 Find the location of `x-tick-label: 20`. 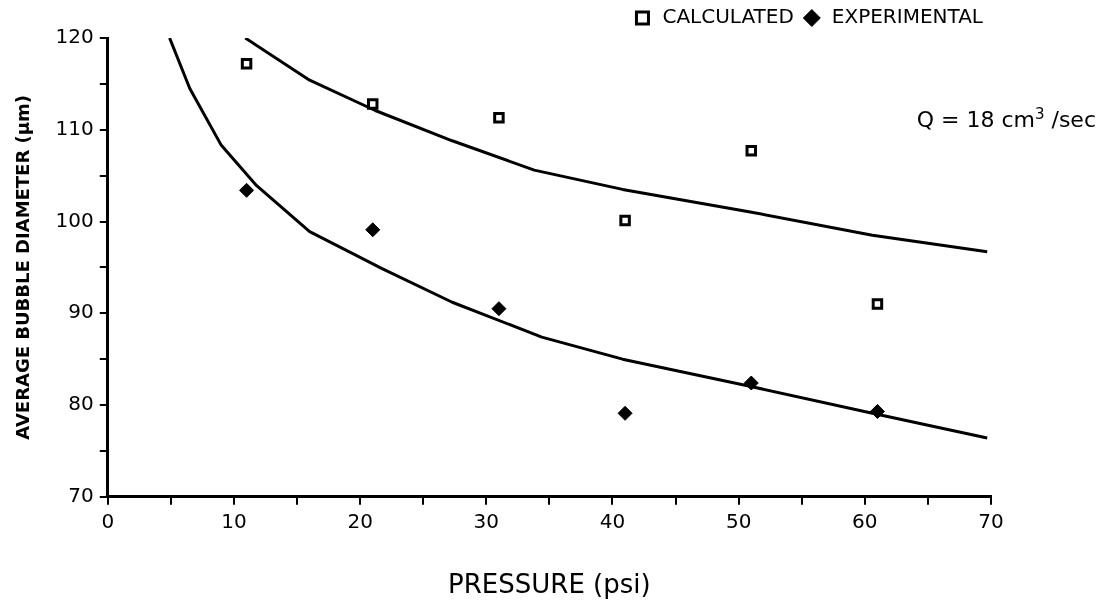

x-tick-label: 20 is located at coordinates (360, 521).